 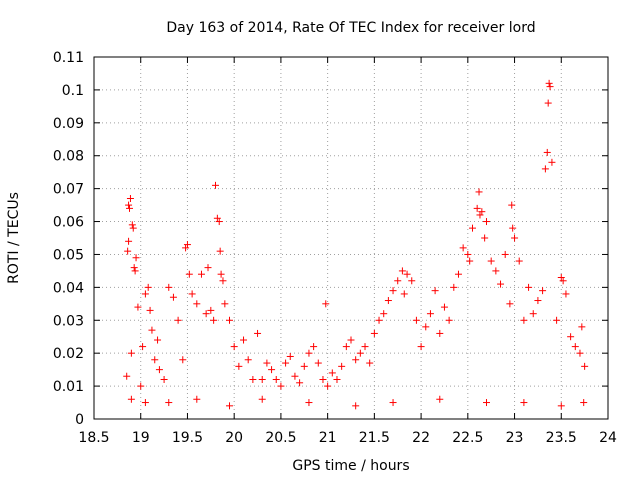 What do you see at coordinates (68, 223) in the screenshot?
I see `y-tick-label: 0.06` at bounding box center [68, 223].